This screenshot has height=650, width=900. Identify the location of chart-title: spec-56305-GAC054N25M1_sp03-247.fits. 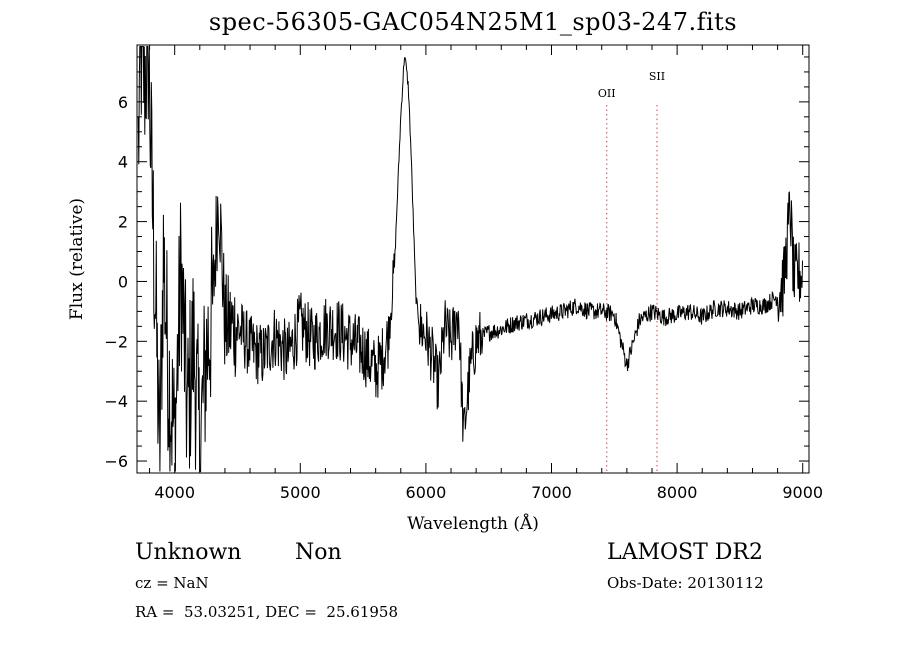
(473, 22).